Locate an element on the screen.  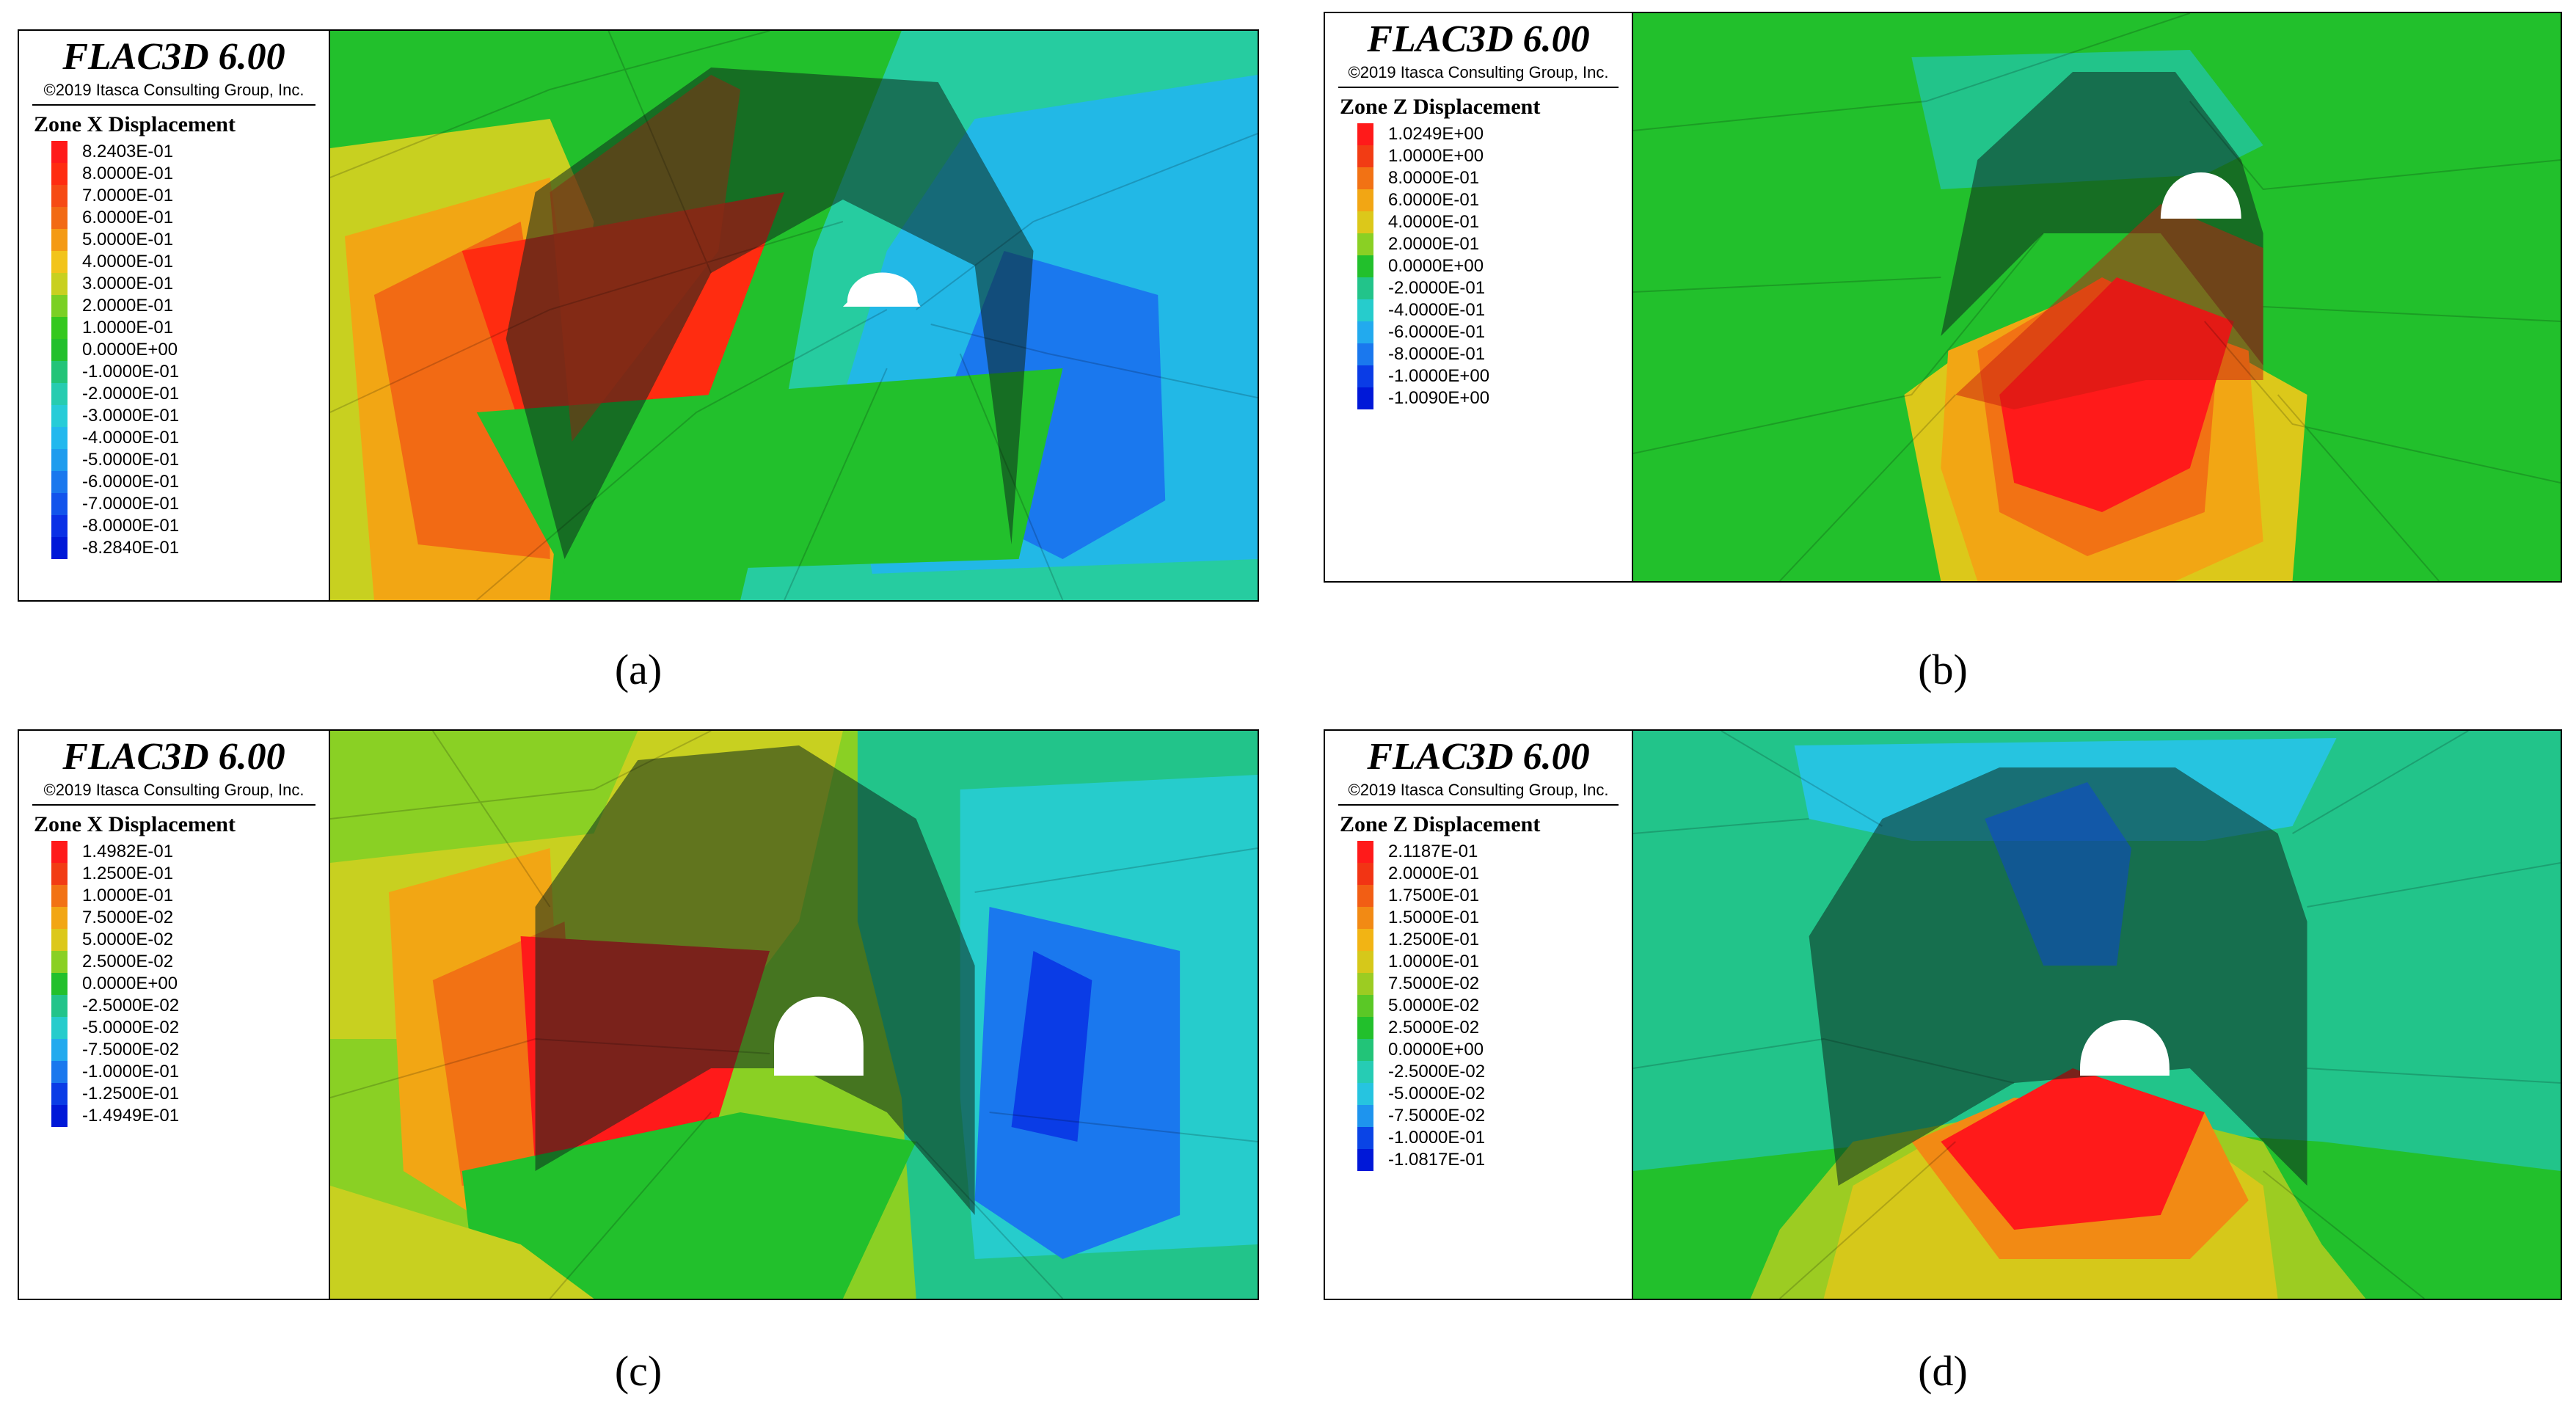
scale-value: 5.0000E-01 is located at coordinates (128, 239).